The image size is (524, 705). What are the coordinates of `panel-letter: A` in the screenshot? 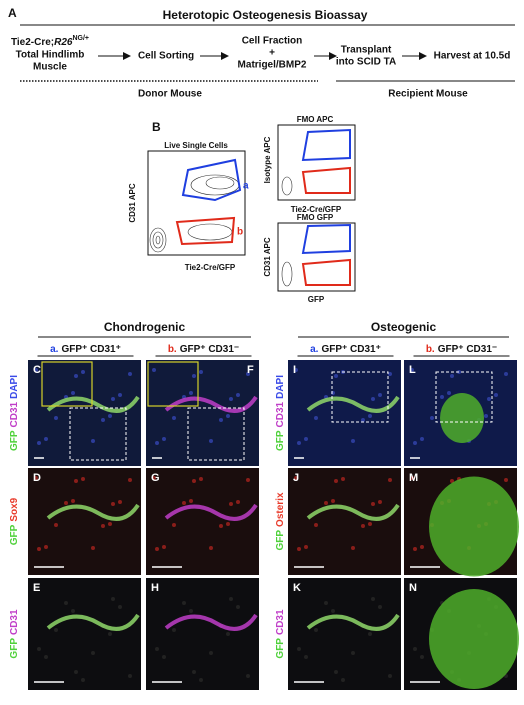 It's located at (12, 13).